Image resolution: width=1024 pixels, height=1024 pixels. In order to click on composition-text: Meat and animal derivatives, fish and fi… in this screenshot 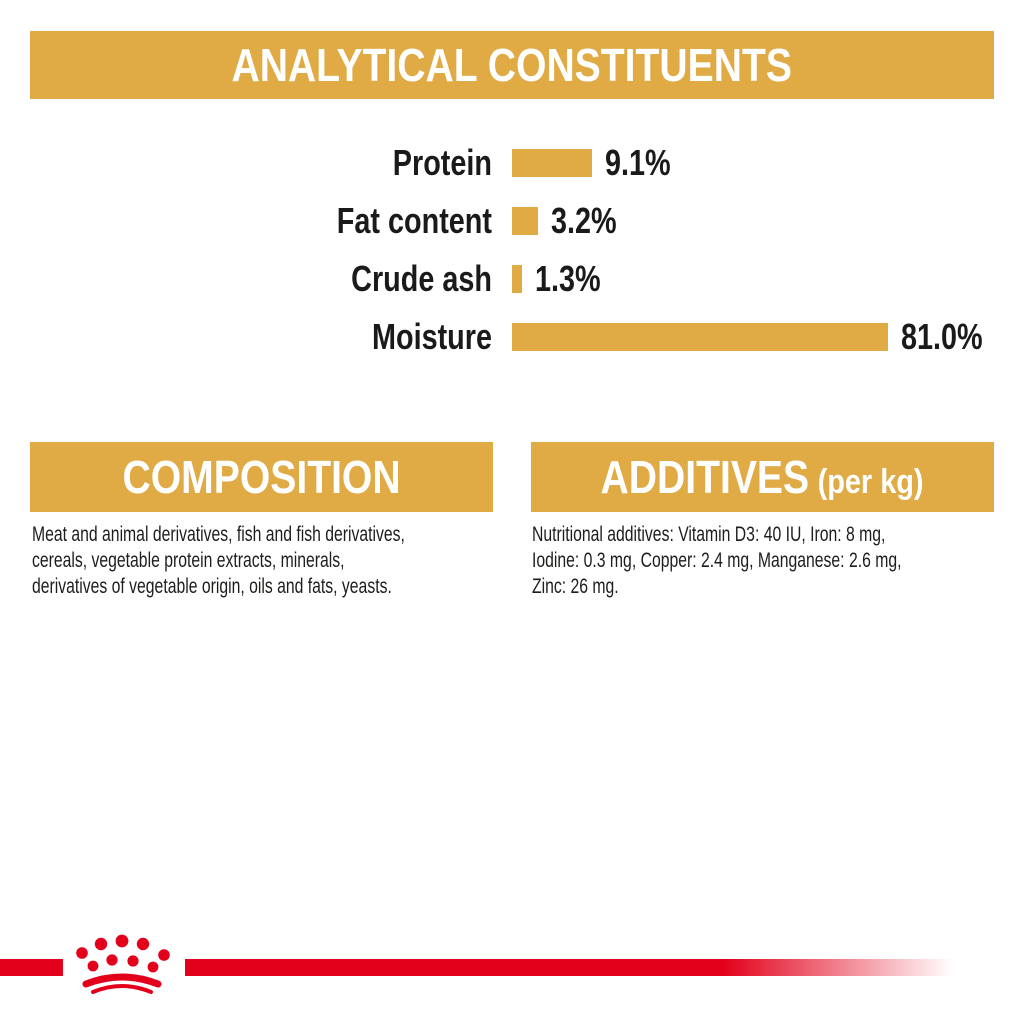, I will do `click(218, 560)`.